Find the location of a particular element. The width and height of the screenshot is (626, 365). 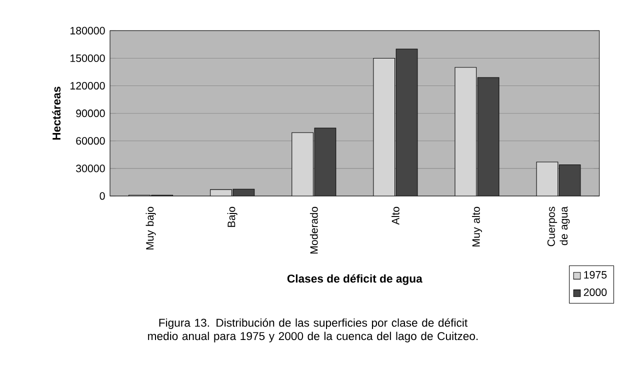

x-tick-label: Moderado is located at coordinates (314, 230).